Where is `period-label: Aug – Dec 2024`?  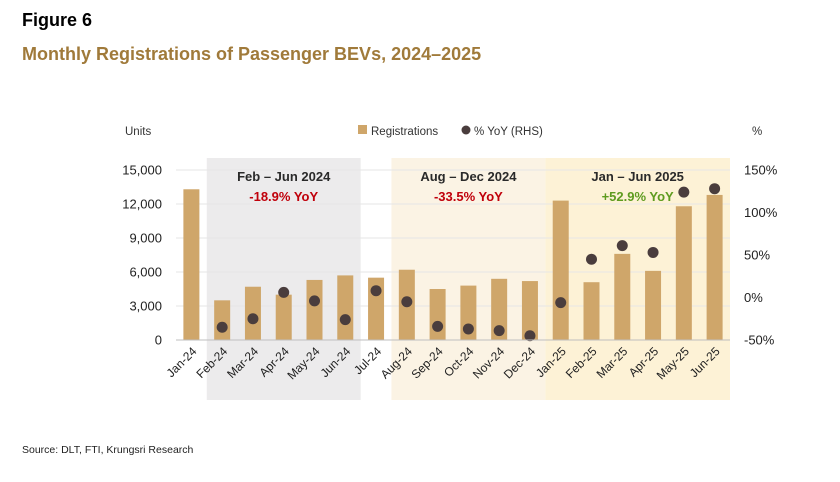
period-label: Aug – Dec 2024 is located at coordinates (468, 176).